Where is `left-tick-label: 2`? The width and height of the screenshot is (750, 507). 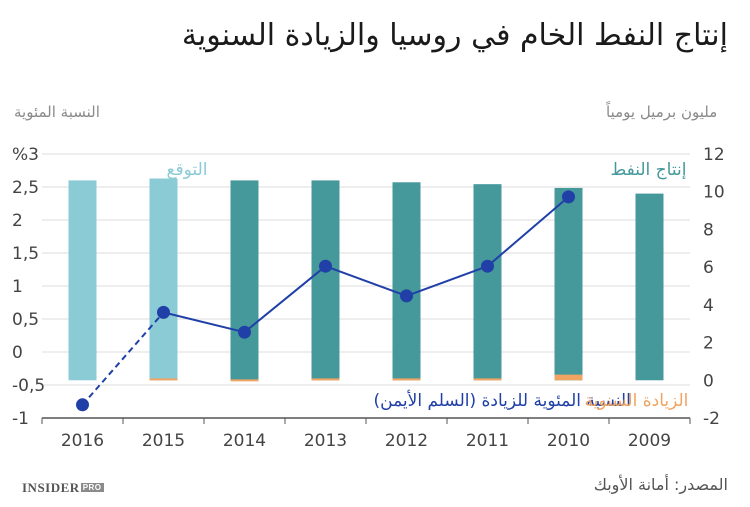
left-tick-label: 2 is located at coordinates (17, 221).